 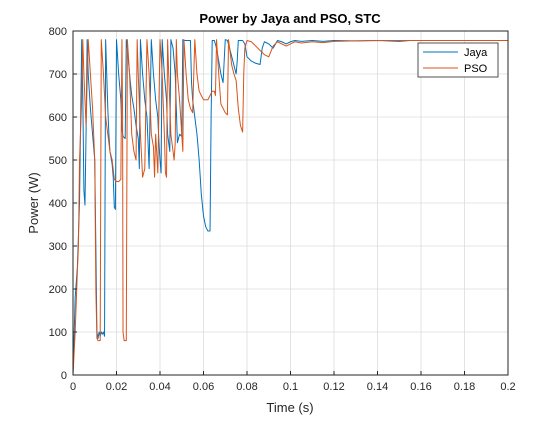 I want to click on x-axis-label: Time (s), so click(x=289, y=407).